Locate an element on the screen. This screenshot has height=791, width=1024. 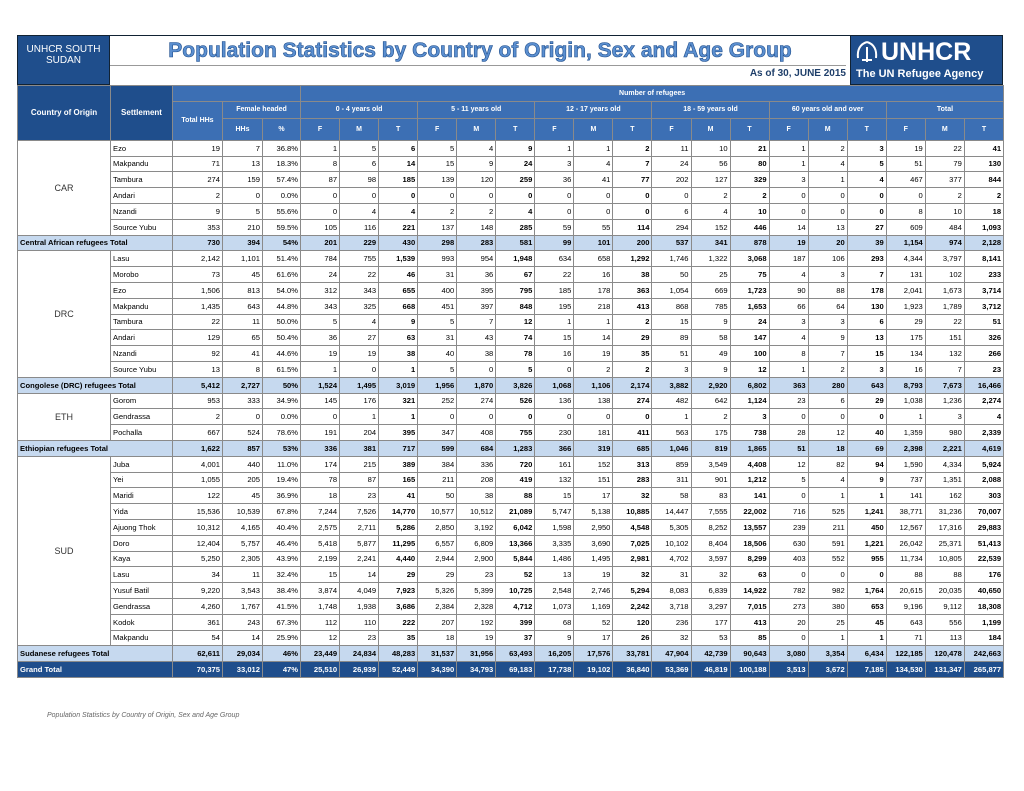
cell: 51.4% is located at coordinates (281, 259).